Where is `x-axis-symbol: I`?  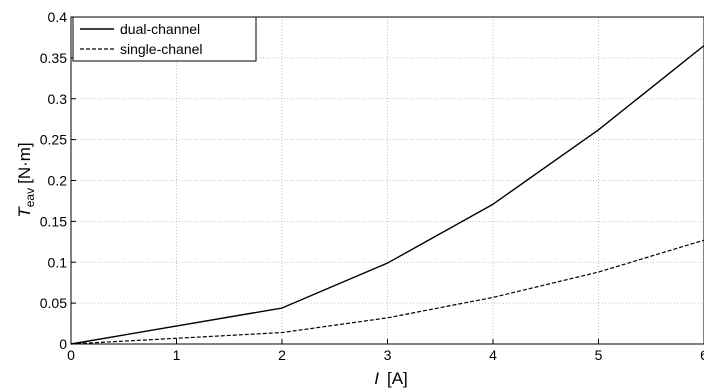
x-axis-symbol: I is located at coordinates (376, 378).